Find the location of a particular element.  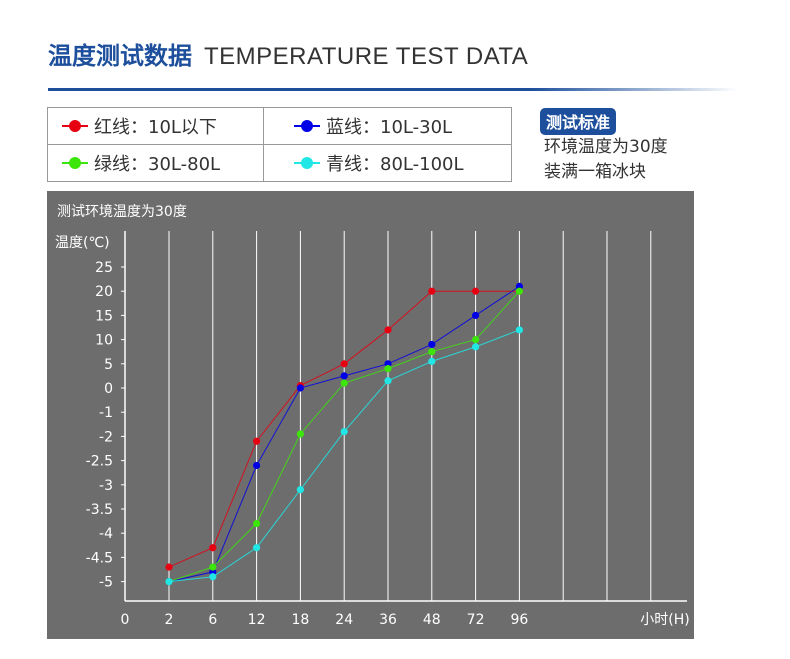

y-tick-label: -2.5 is located at coordinates (99, 462).